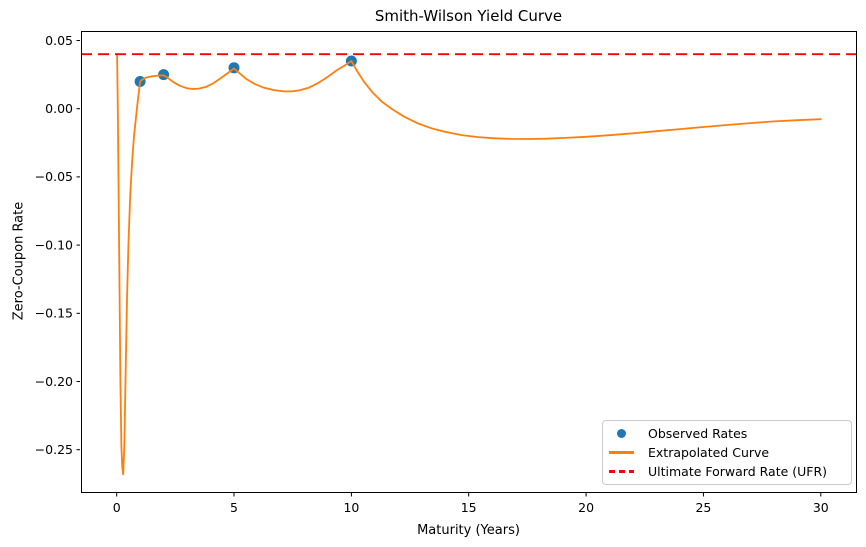  Describe the element at coordinates (19, 261) in the screenshot. I see `y-axis-label: Zero-Coupon Rate` at that location.